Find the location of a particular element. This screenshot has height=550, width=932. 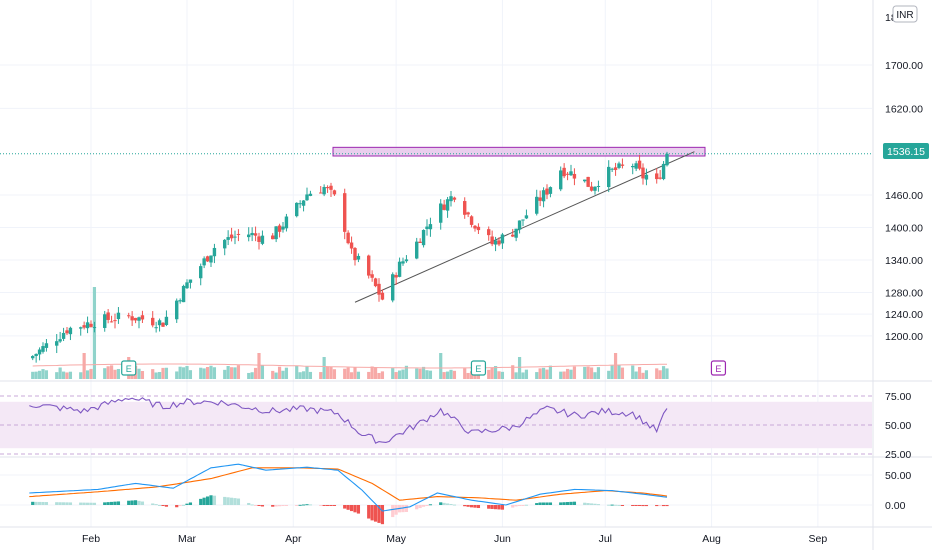

currency-badge-box is located at coordinates (905, 14).